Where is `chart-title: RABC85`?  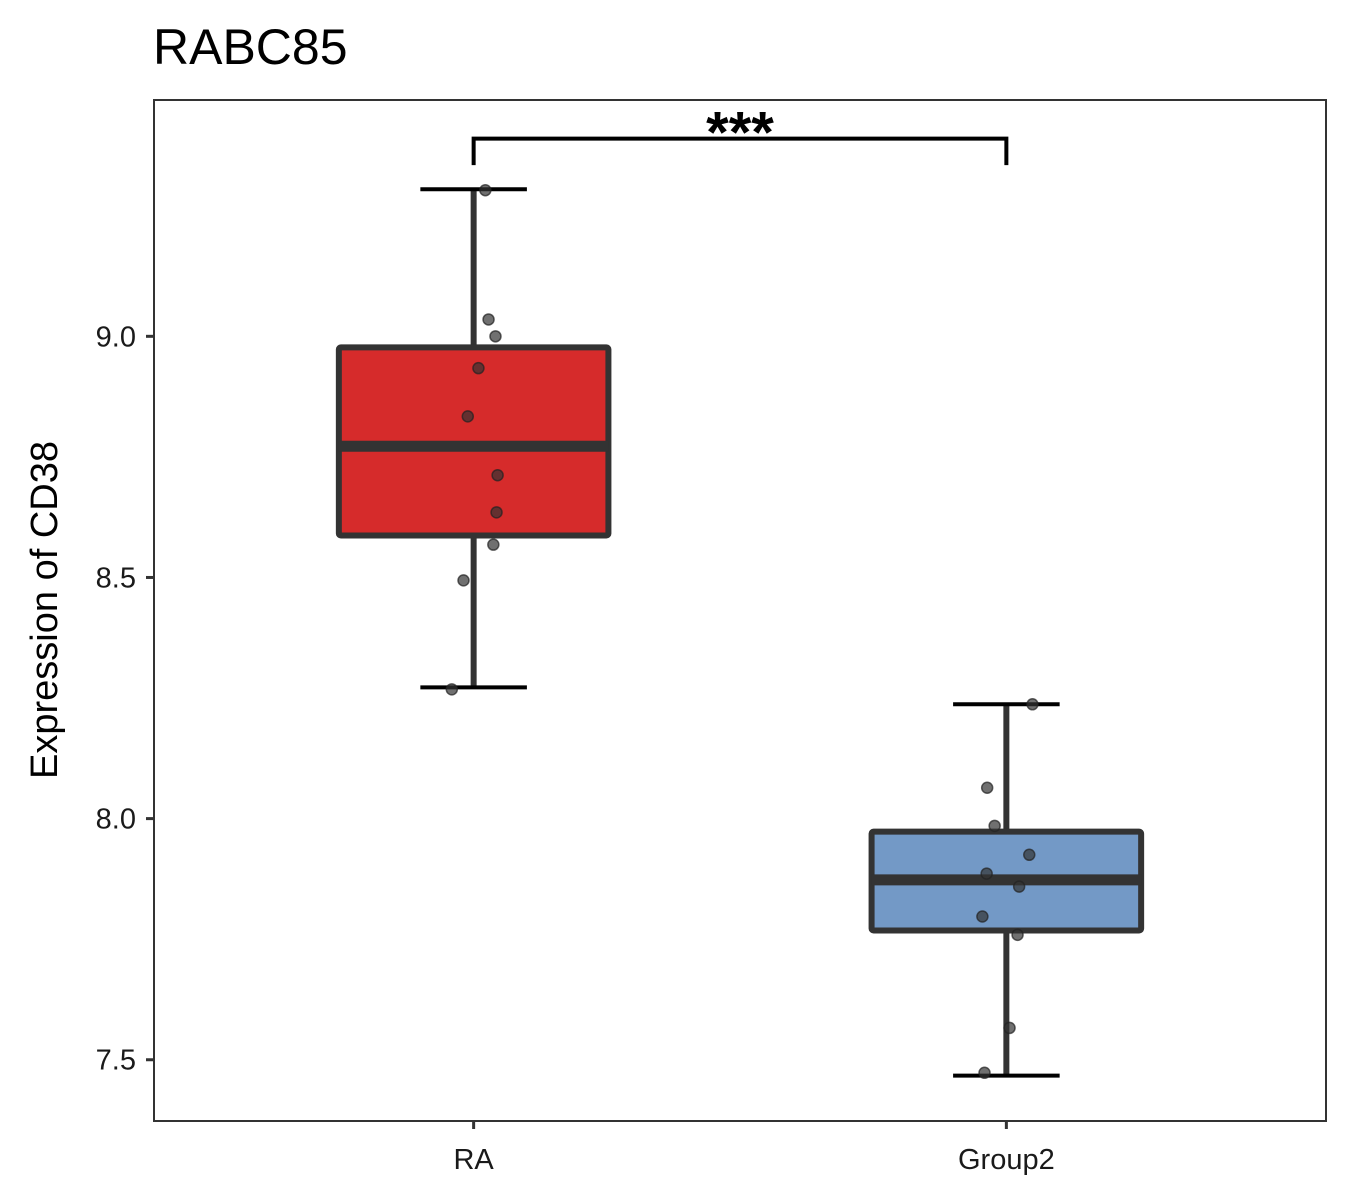
chart-title: RABC85 is located at coordinates (250, 47).